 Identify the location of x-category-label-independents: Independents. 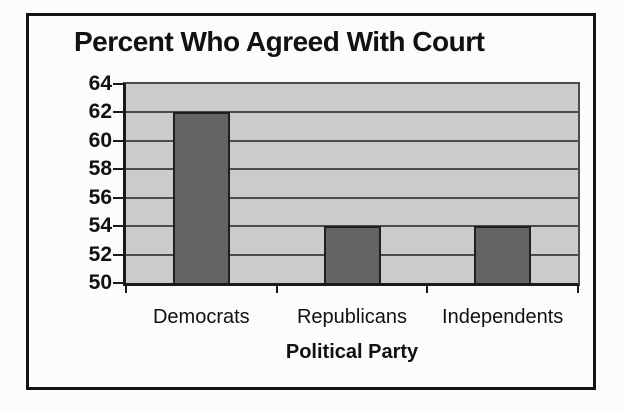
(503, 317).